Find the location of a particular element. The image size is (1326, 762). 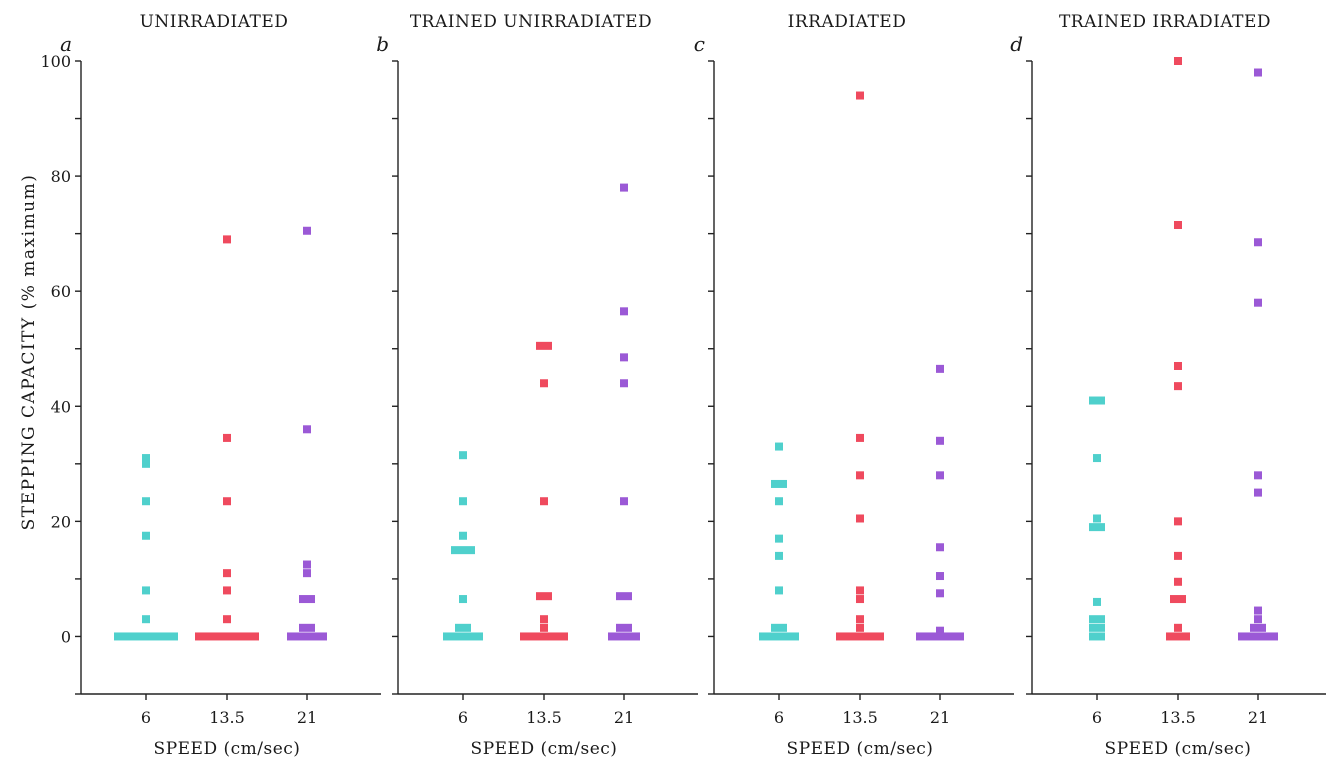

y-tick-label: 100 is located at coordinates (55, 61).